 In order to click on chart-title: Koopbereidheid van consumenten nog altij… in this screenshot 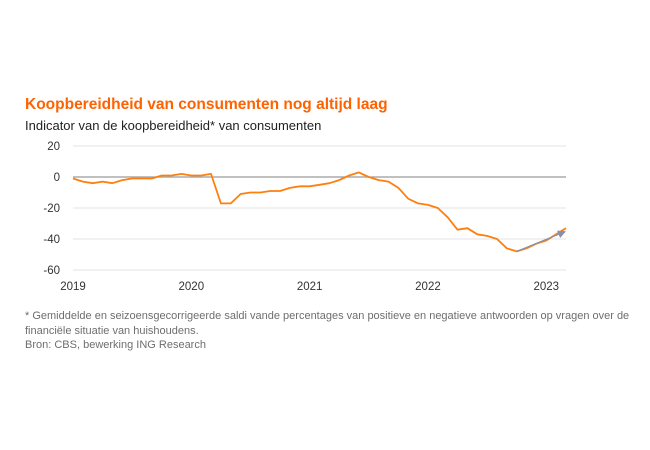, I will do `click(206, 104)`.